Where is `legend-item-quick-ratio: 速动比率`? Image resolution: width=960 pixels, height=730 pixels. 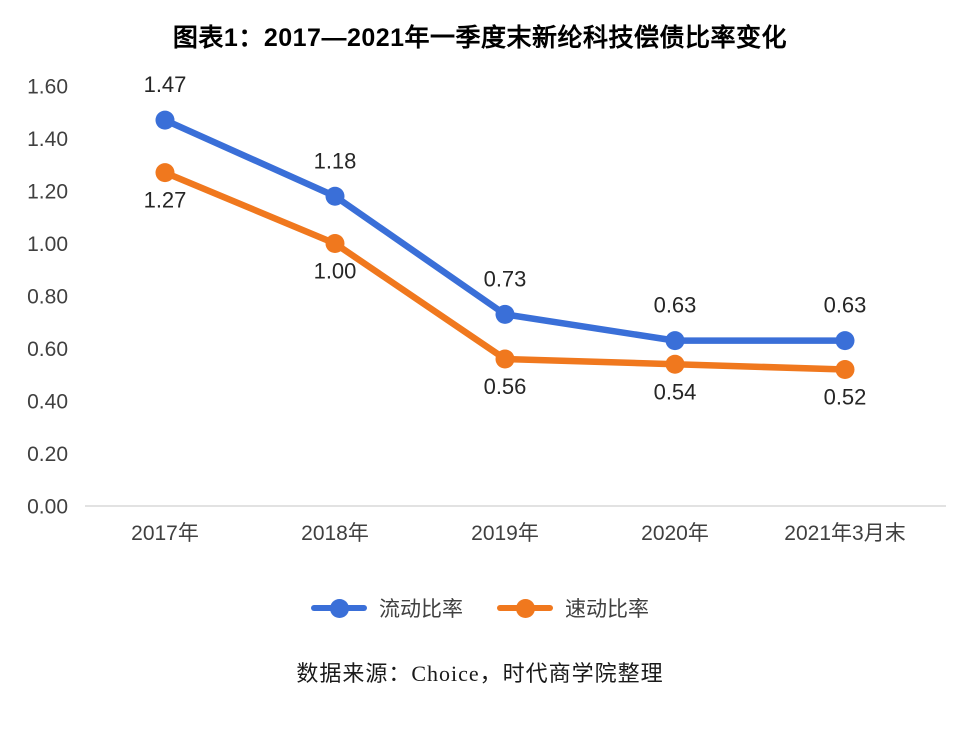
legend-item-quick-ratio: 速动比率 is located at coordinates (573, 608).